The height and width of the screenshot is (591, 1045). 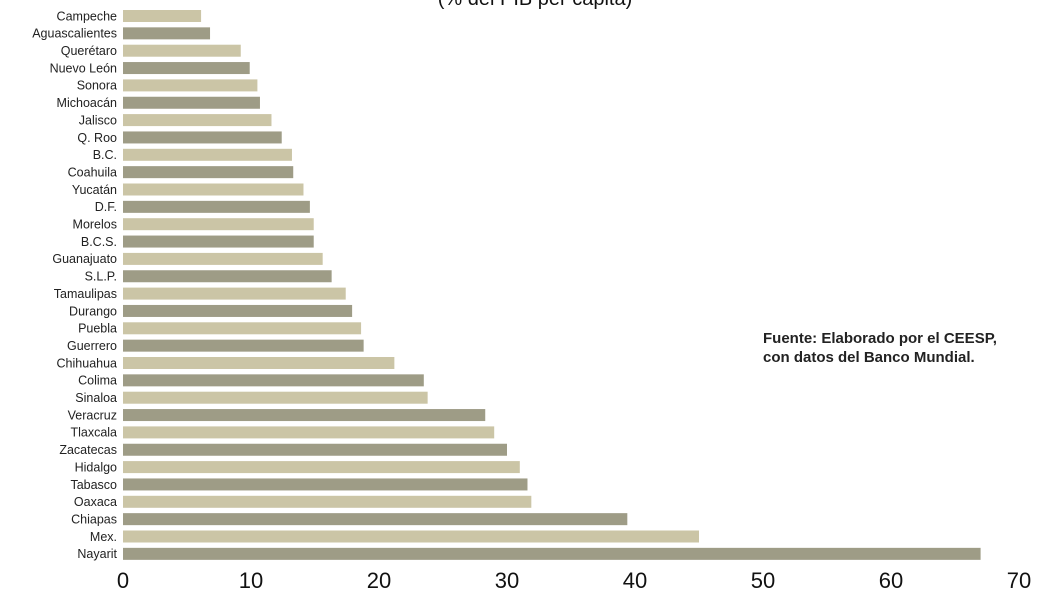 I want to click on source-line-2: con datos del Banco Mundial., so click(x=869, y=357).